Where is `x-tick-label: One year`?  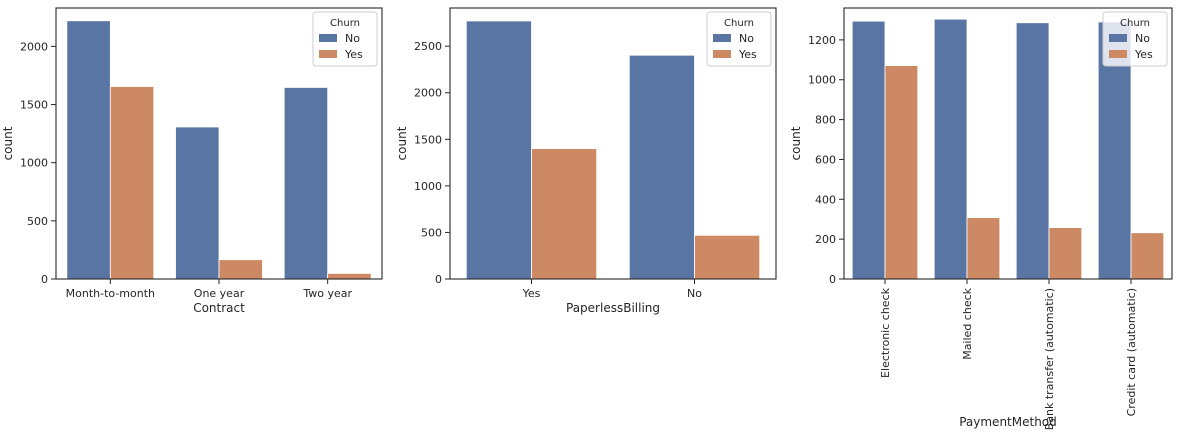 x-tick-label: One year is located at coordinates (219, 293).